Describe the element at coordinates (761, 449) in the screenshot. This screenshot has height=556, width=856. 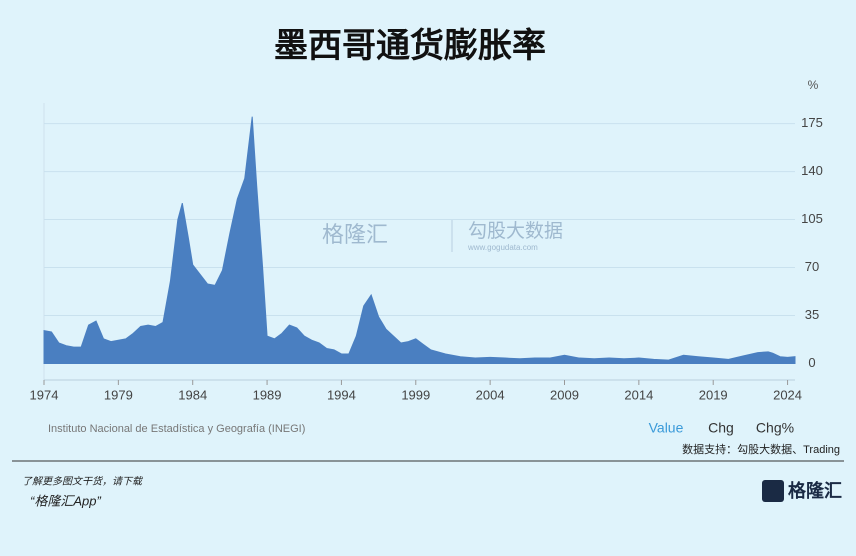
I see `credit: 数据支持：勾股大数据、Trading` at that location.